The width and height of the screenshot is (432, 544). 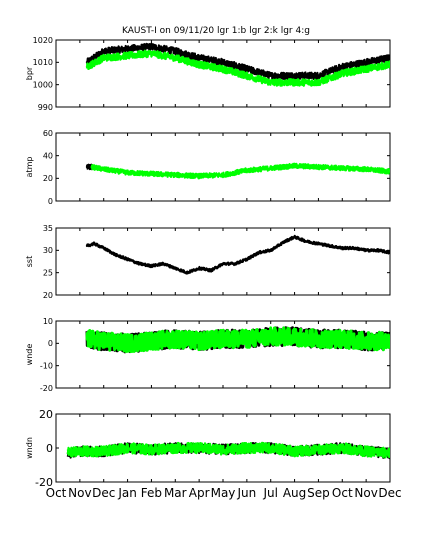 I want to click on panel-sst: 20 25 30 35 sst, so click(x=208, y=262).